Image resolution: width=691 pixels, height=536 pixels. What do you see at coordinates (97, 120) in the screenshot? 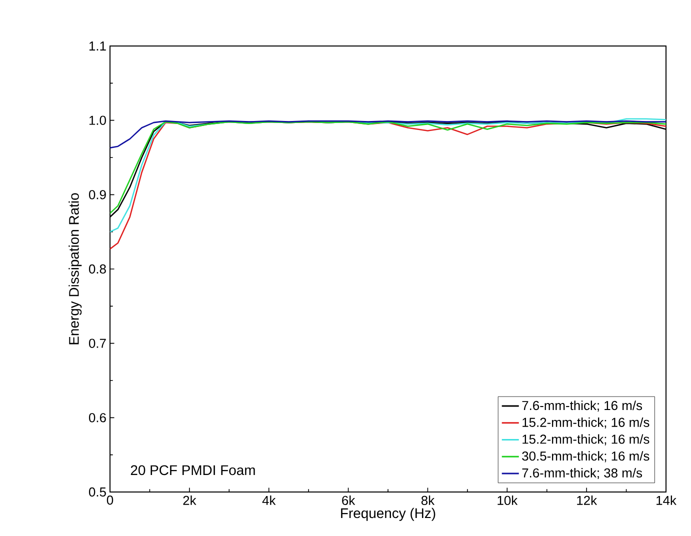
I see `y-tick-label: 1.0` at bounding box center [97, 120].